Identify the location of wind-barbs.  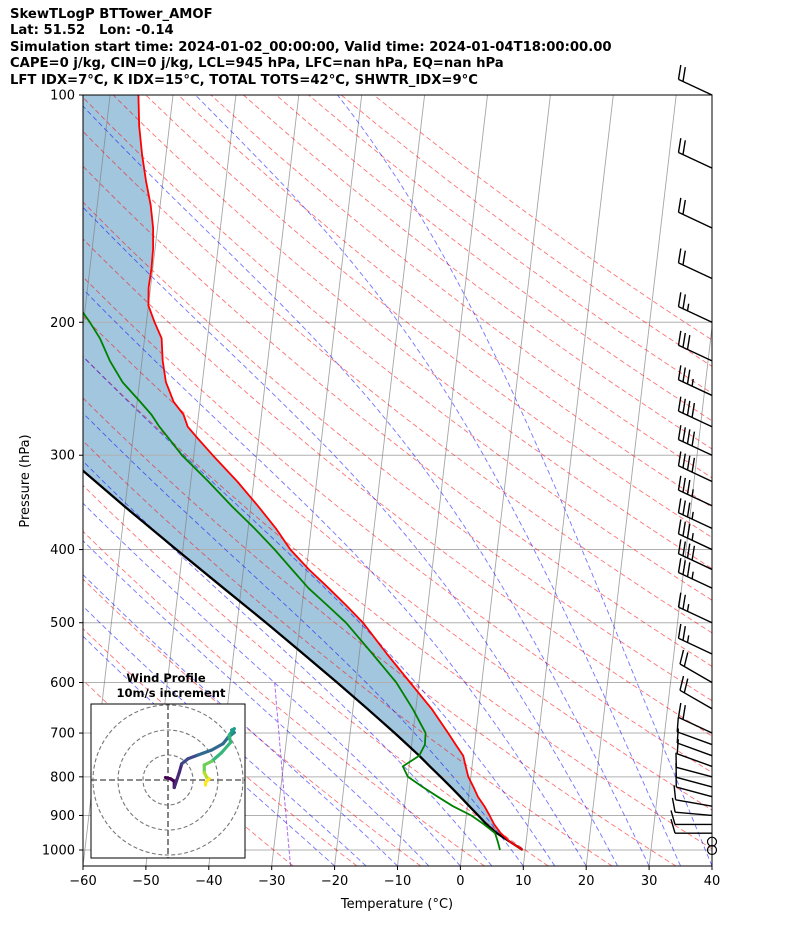
(694, 460).